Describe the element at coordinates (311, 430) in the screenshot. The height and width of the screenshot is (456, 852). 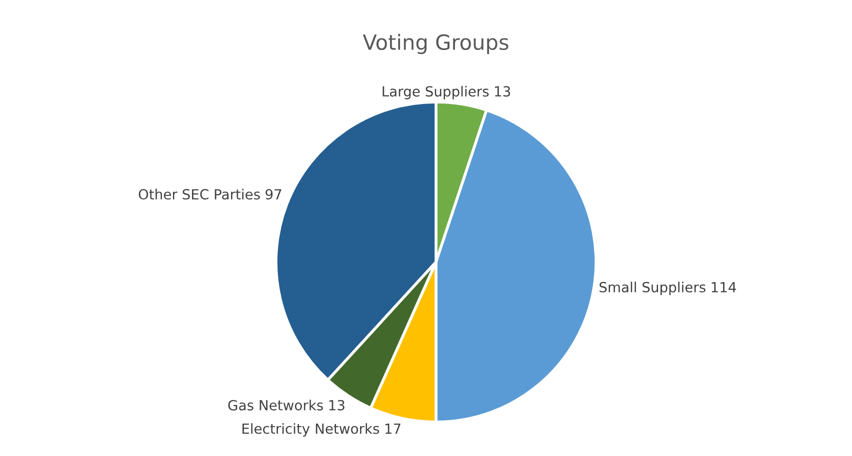
I see `slice-label: Electricity Networks` at that location.